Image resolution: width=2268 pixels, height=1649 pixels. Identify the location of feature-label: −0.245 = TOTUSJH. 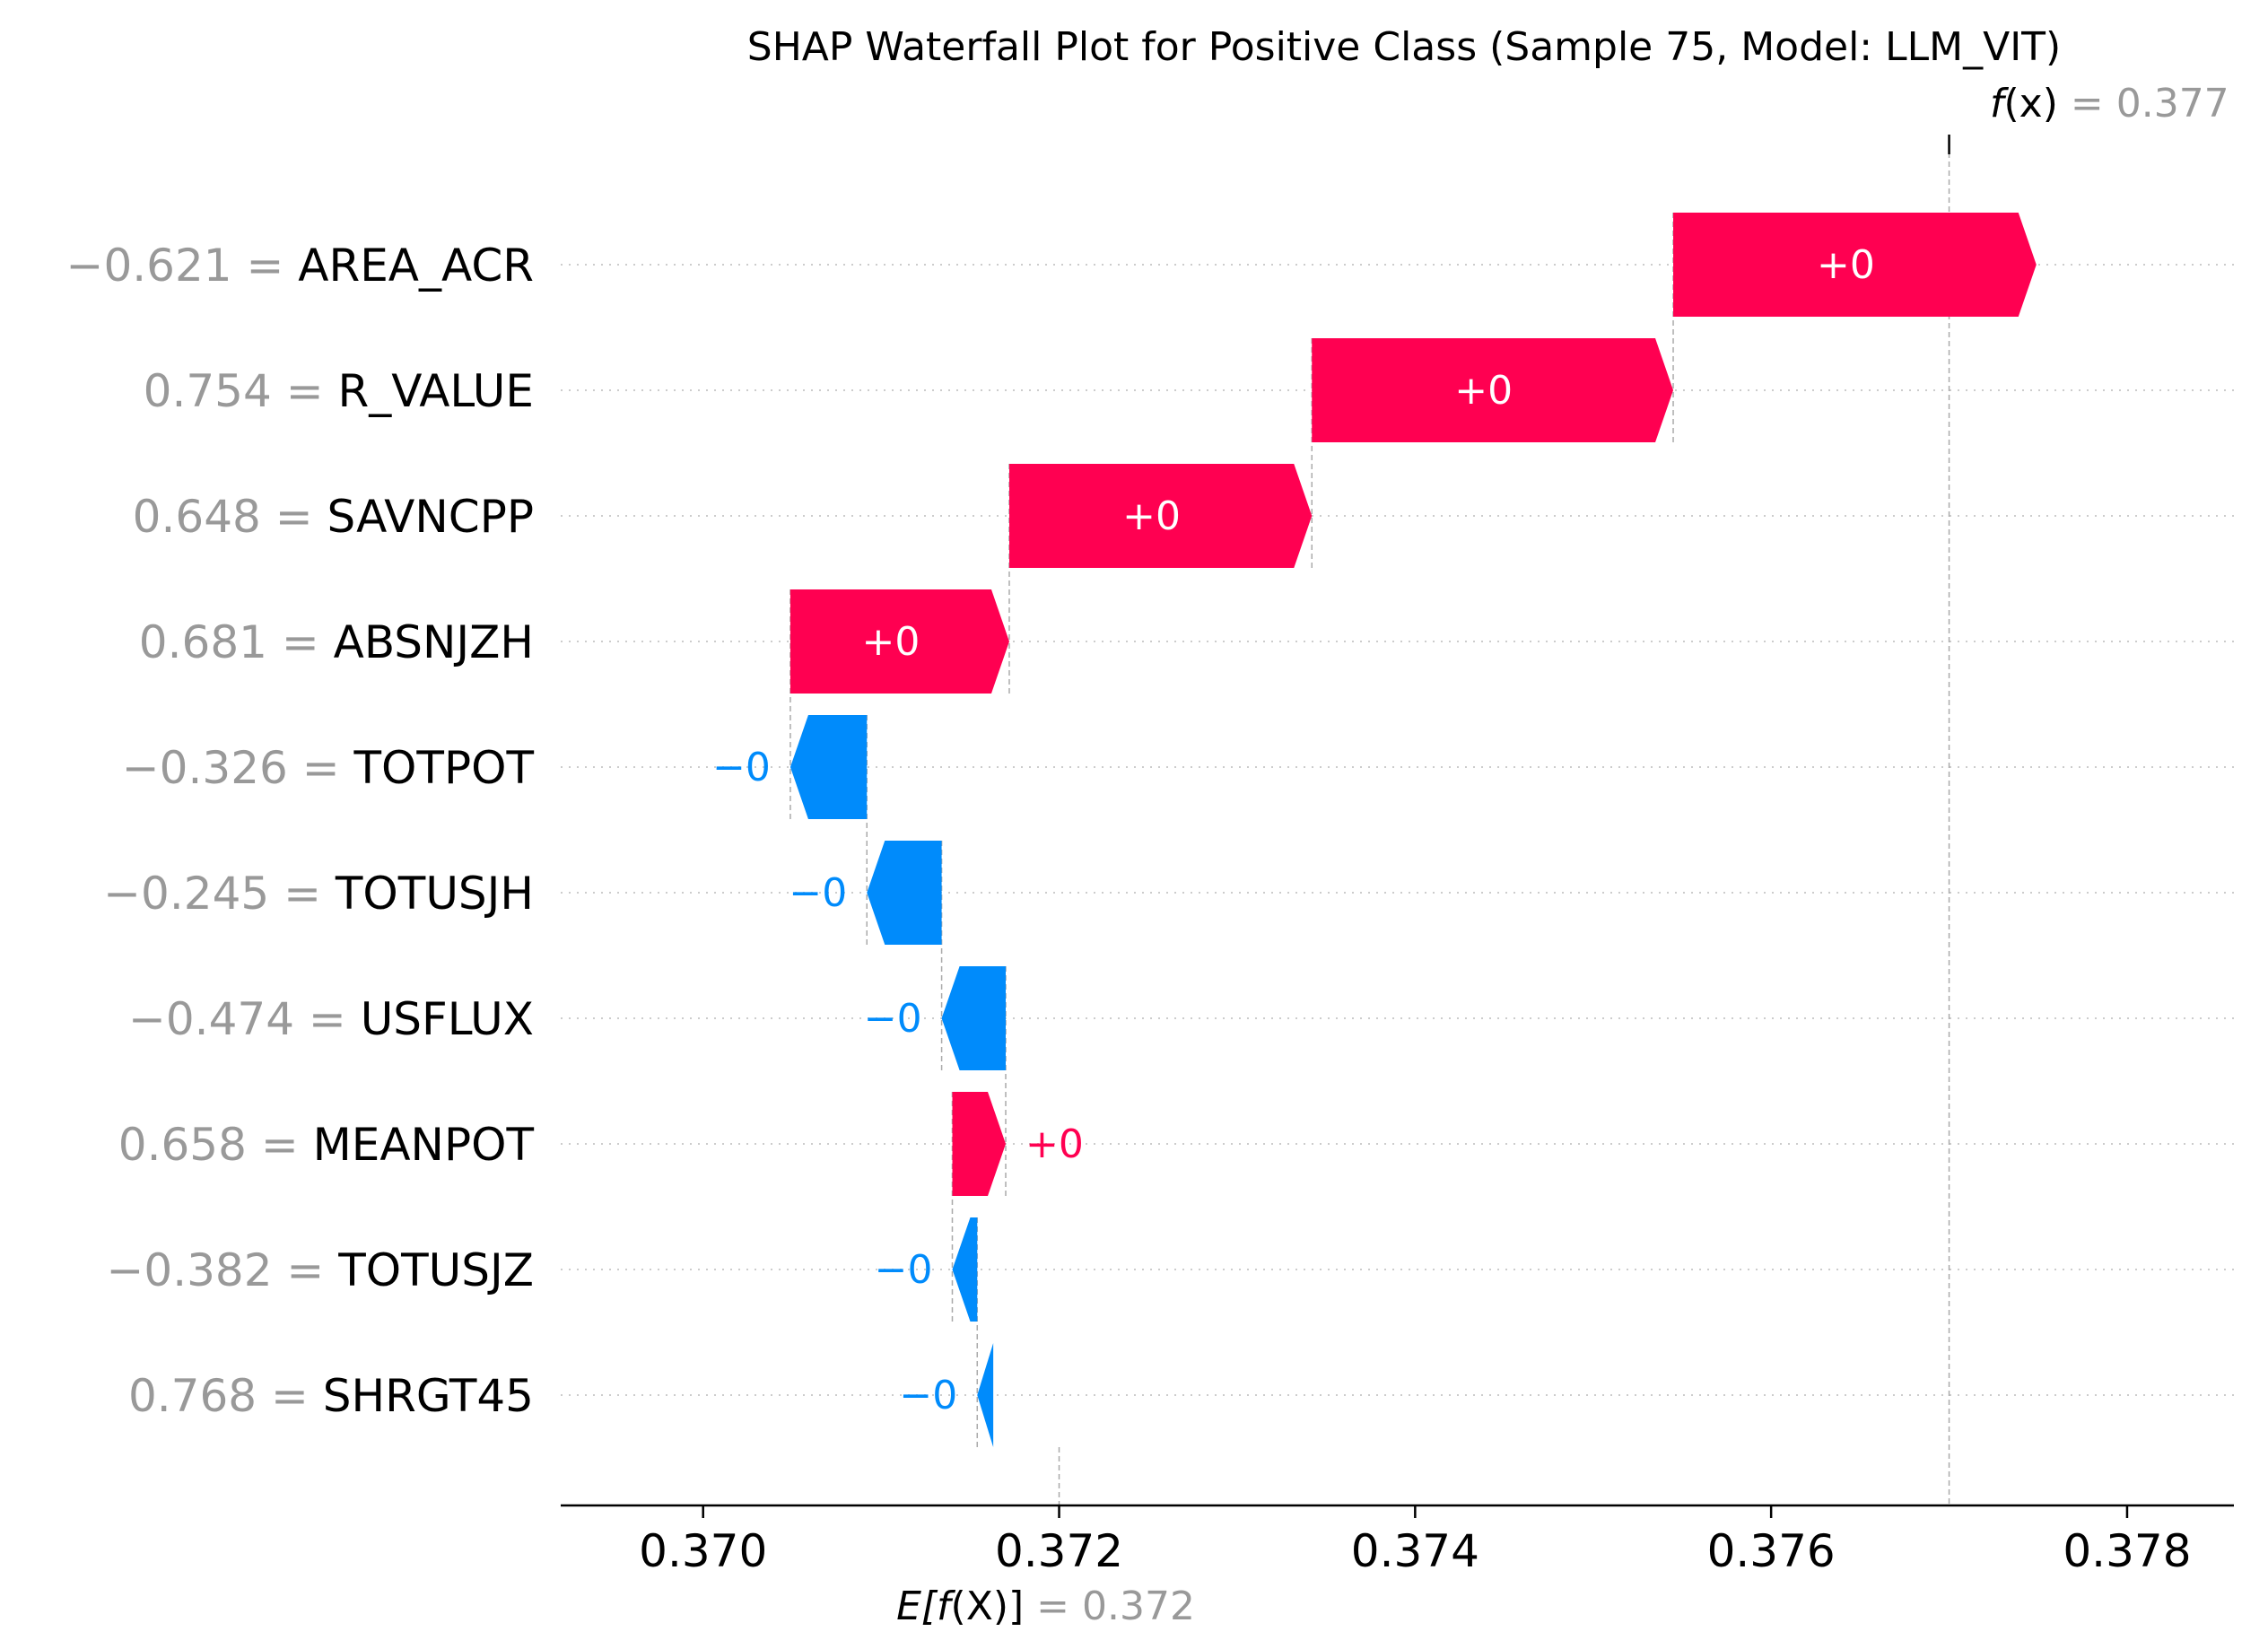
(318, 894).